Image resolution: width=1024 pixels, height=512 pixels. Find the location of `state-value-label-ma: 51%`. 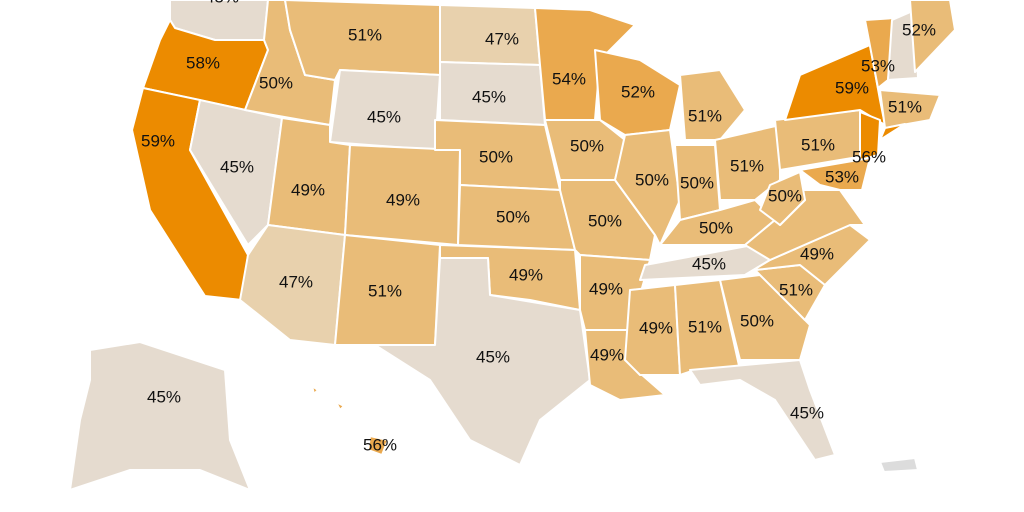

state-value-label-ma: 51% is located at coordinates (905, 106).